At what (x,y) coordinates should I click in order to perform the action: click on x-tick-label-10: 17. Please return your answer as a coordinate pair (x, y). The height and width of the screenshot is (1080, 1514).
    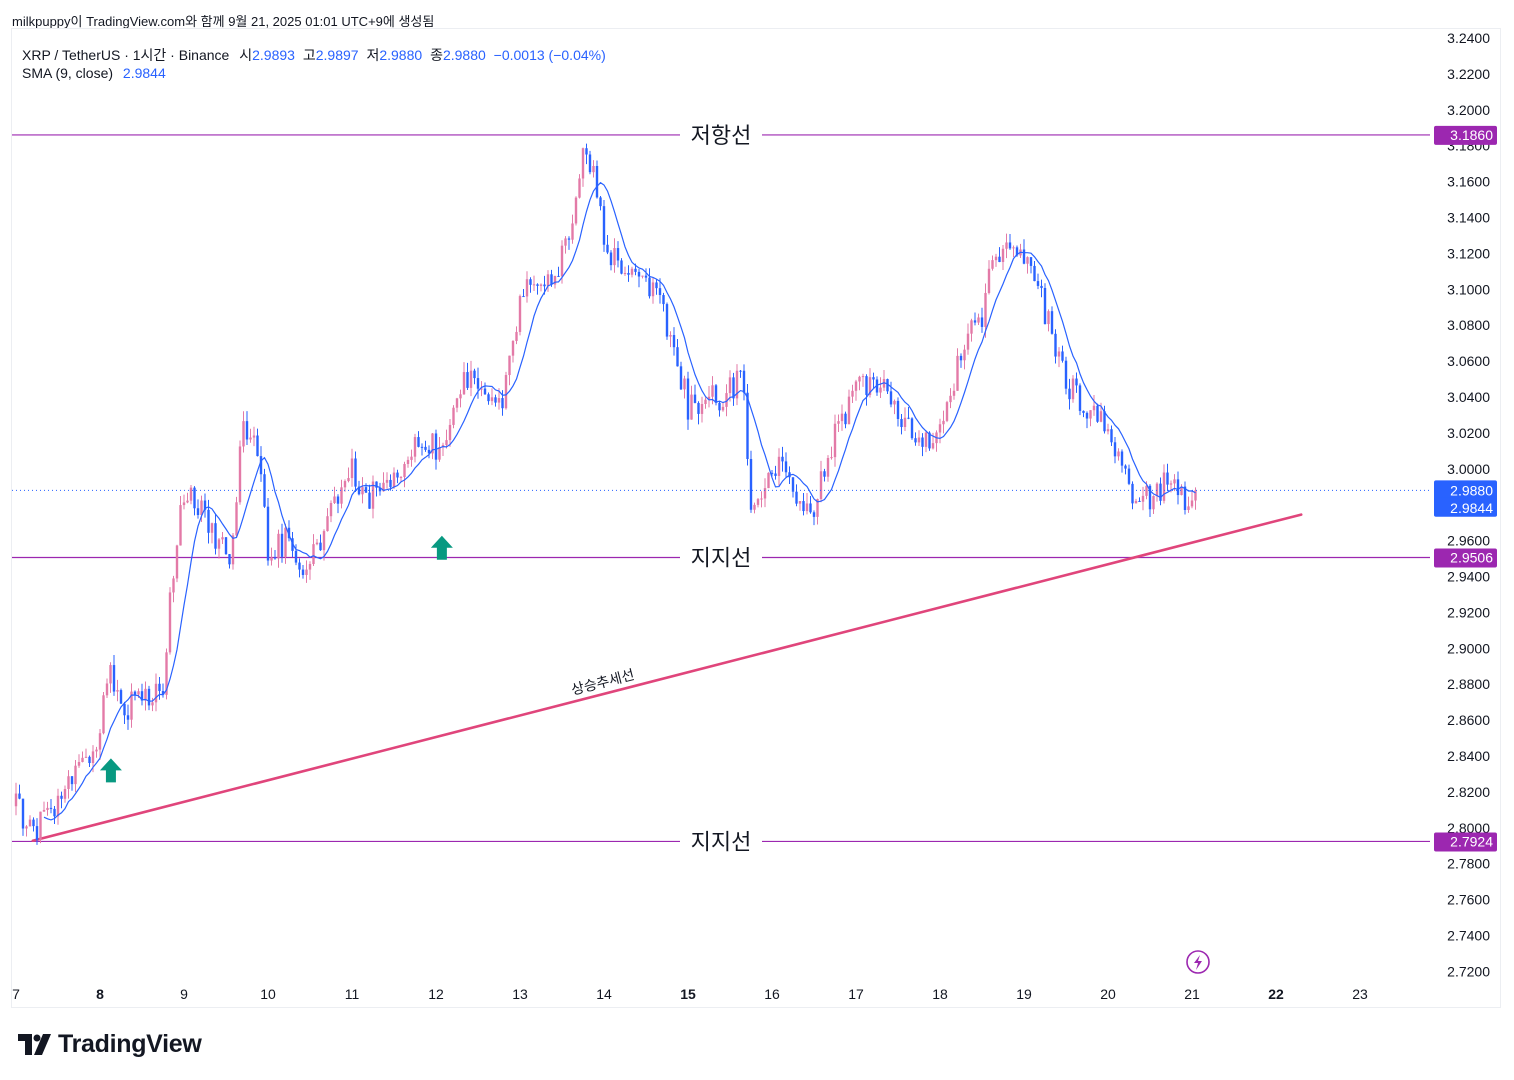
    Looking at the image, I should click on (856, 994).